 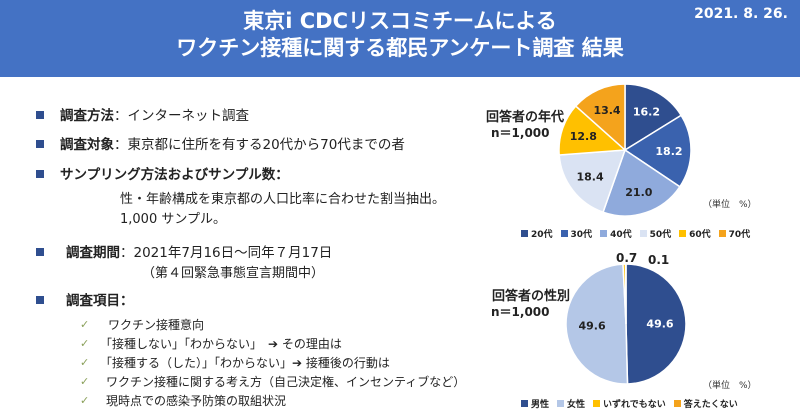 I want to click on period-row: 調査期間：2021年7月16日～同年７月17日, so click(x=199, y=251).